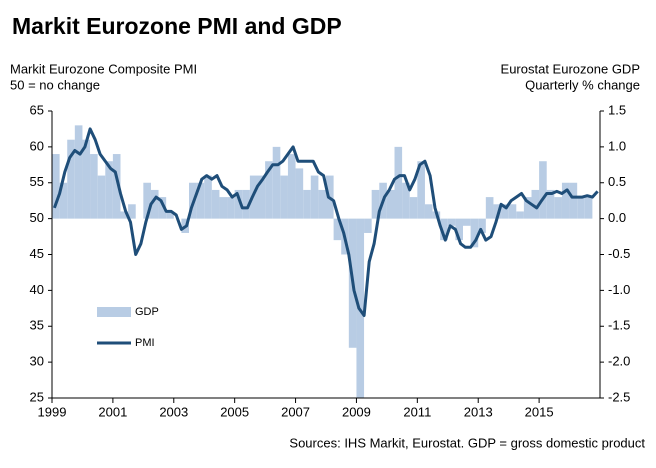 Image resolution: width=656 pixels, height=468 pixels. What do you see at coordinates (570, 68) in the screenshot?
I see `y2-axis-label: Eurostat Eurozone GDP` at bounding box center [570, 68].